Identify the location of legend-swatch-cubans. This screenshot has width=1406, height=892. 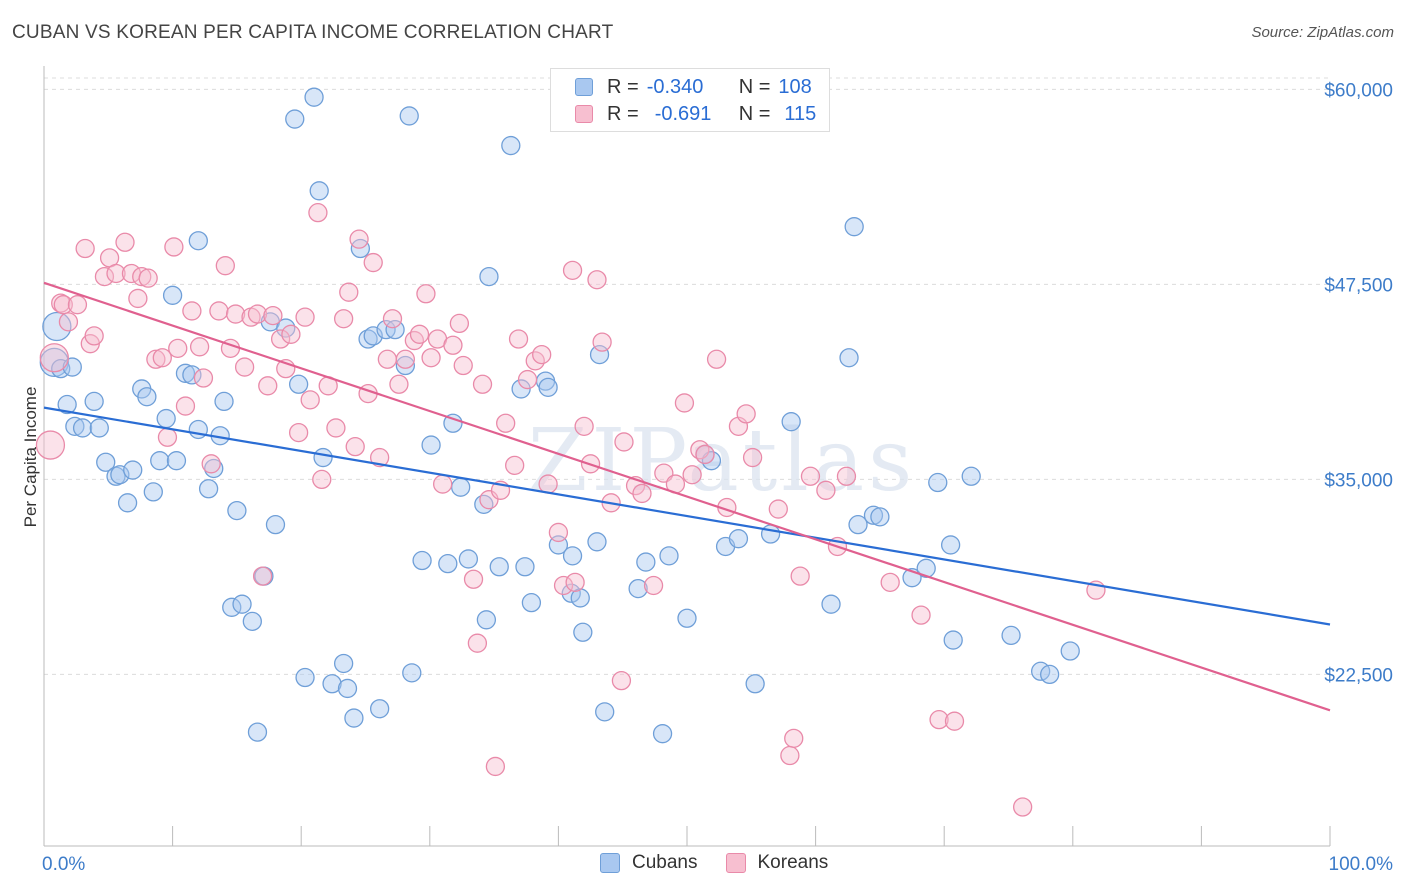
(584, 87).